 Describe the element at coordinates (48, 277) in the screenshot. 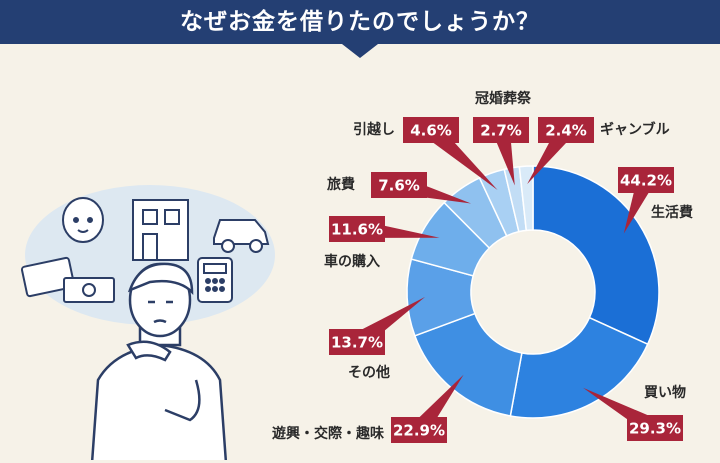

I see `credit-card-icon` at that location.